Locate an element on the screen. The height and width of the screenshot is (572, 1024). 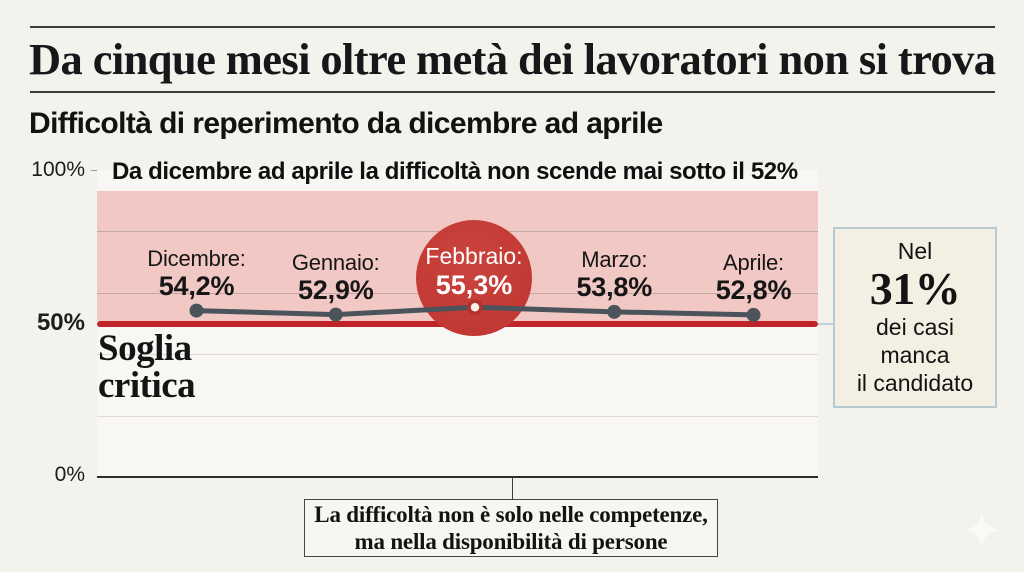
point-label-gennaio: Gennaio: 52,9% is located at coordinates (335, 277).